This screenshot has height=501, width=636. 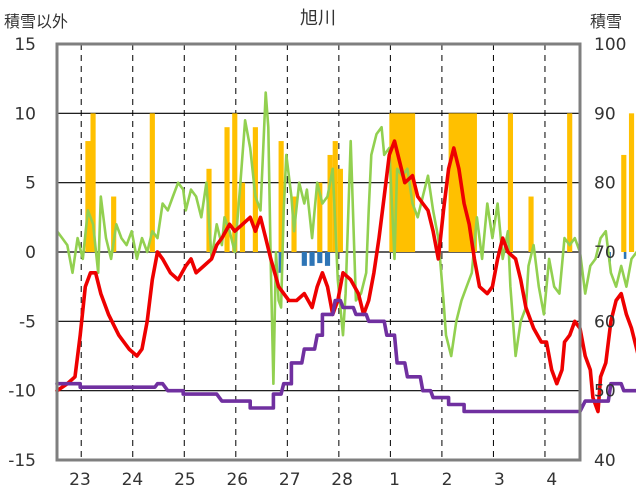 I want to click on right-tick-label: 90, so click(x=605, y=114).